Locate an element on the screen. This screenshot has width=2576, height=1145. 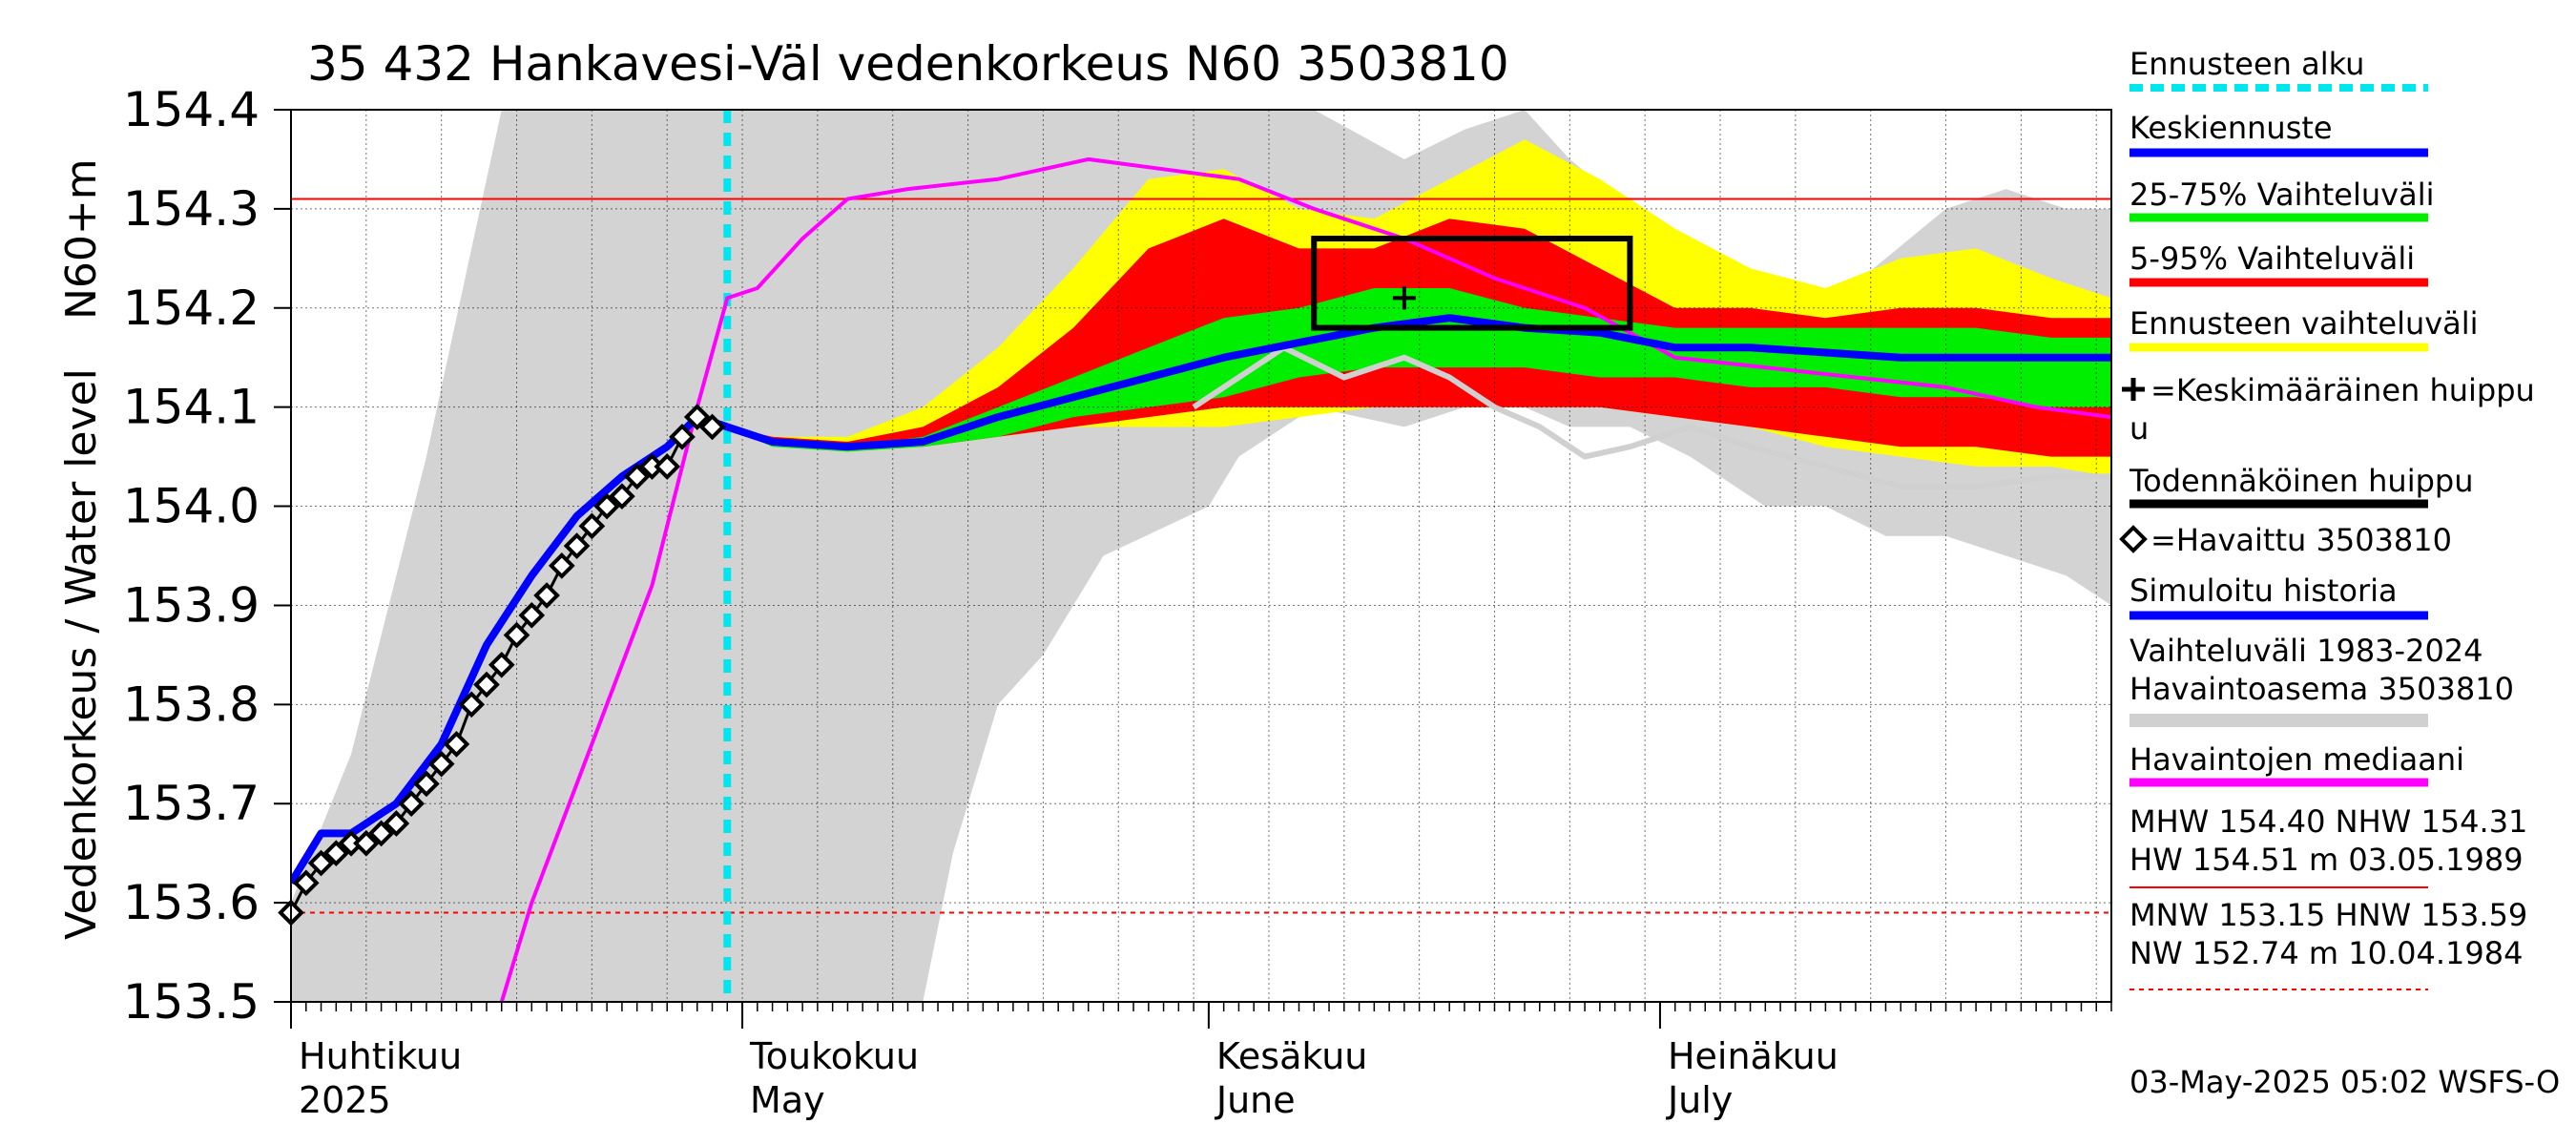
legend-label: =Keskimääräinen huippu is located at coordinates (2342, 390).